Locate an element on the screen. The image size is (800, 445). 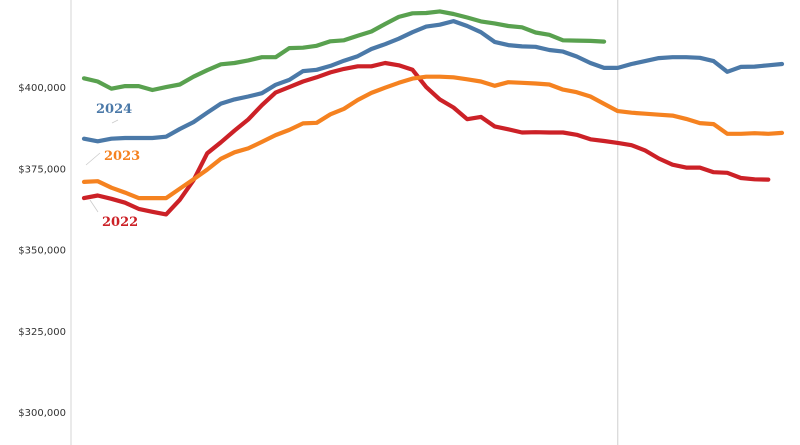
series-label-2022: 2022 is located at coordinates (120, 222).